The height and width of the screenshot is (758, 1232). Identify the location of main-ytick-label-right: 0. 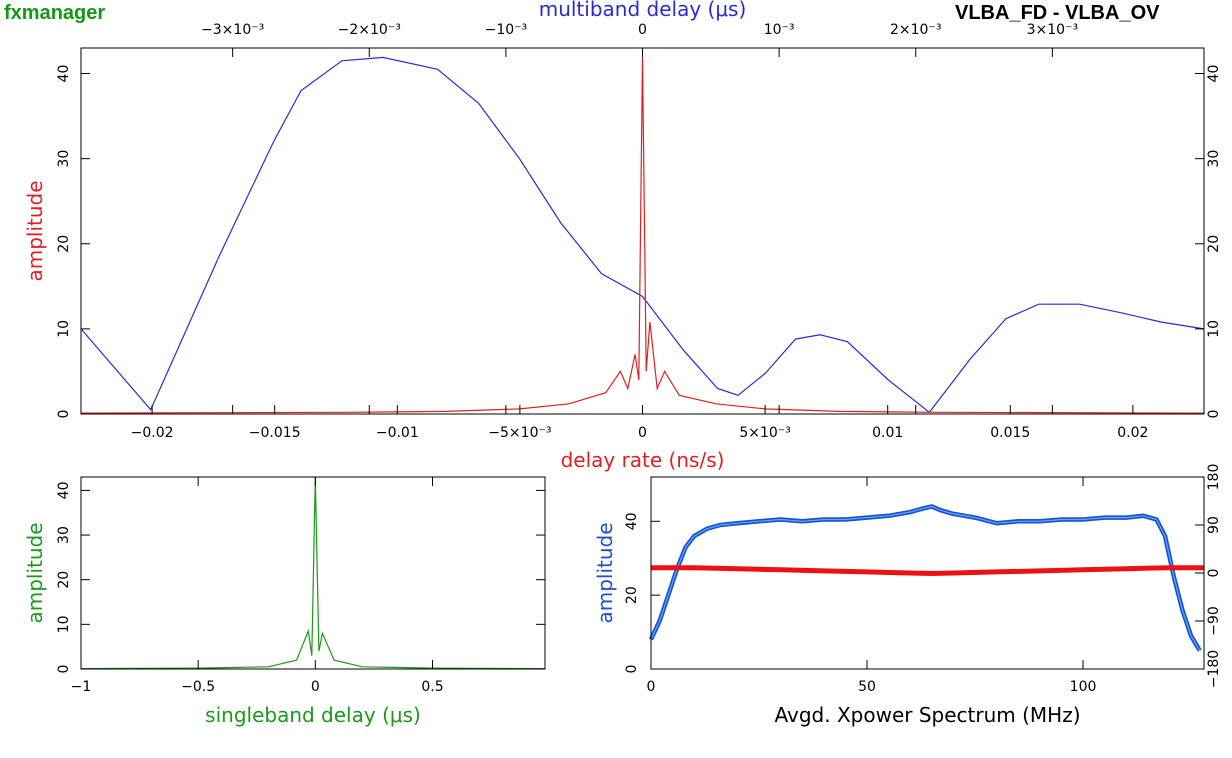
(1214, 414).